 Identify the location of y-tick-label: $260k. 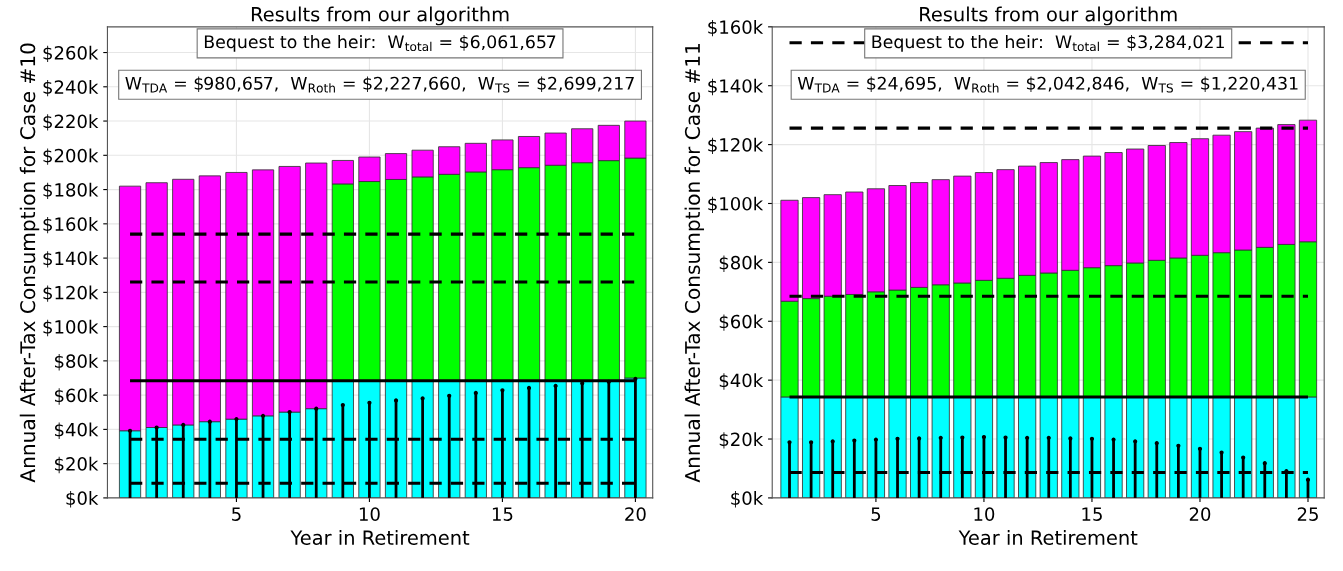
(71, 54).